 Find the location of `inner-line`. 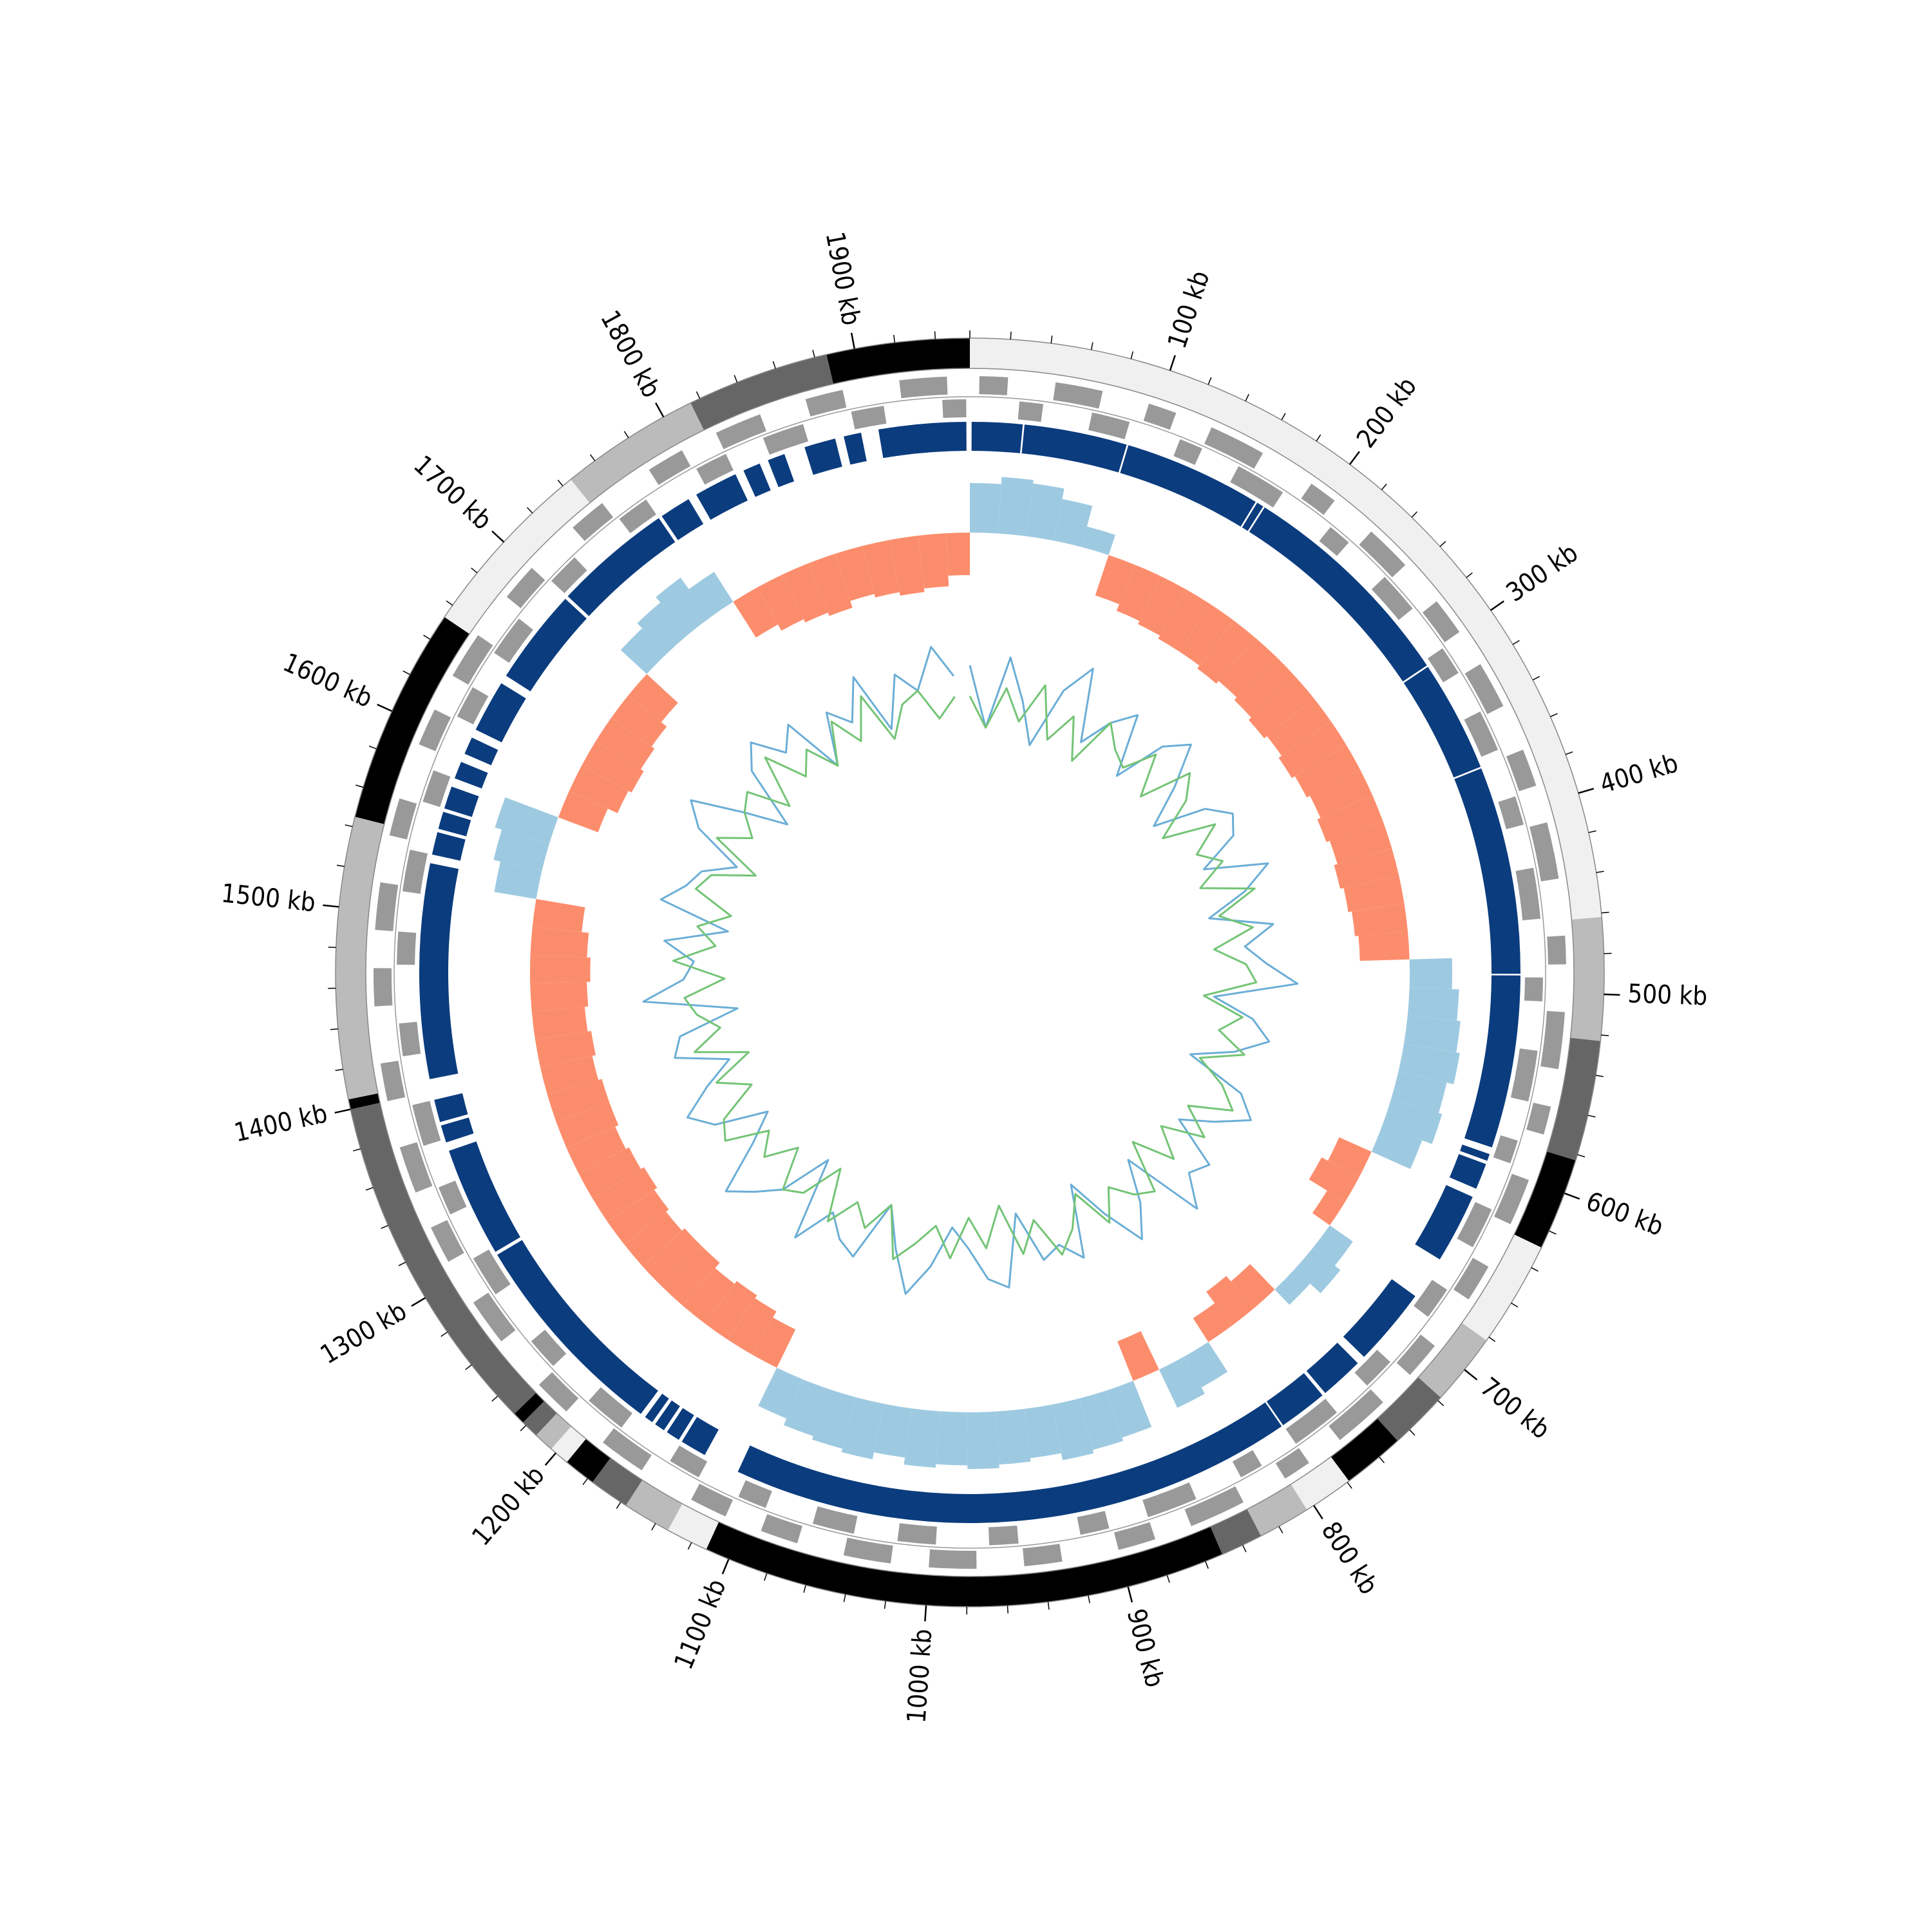

inner-line is located at coordinates (971, 971).